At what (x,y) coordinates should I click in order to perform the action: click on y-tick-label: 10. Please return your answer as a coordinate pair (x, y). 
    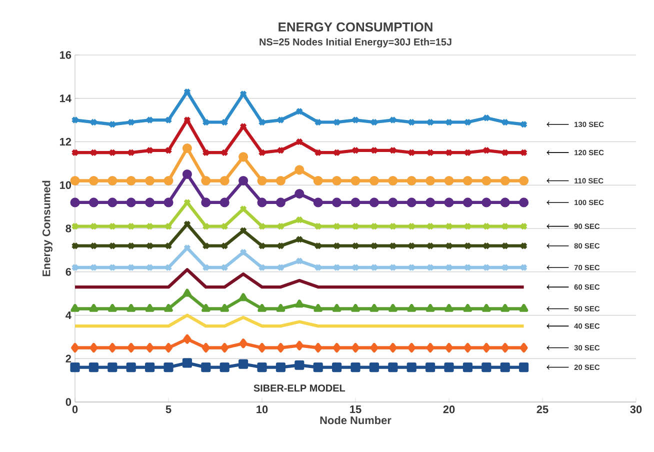
    Looking at the image, I should click on (66, 185).